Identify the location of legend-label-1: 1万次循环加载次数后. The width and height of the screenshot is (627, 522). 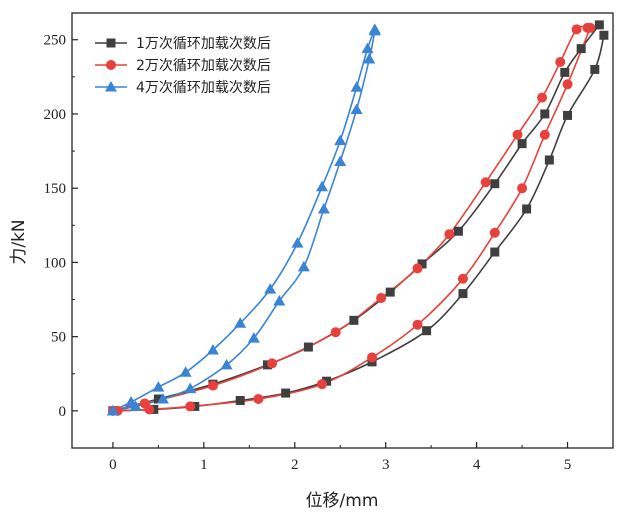
(203, 44).